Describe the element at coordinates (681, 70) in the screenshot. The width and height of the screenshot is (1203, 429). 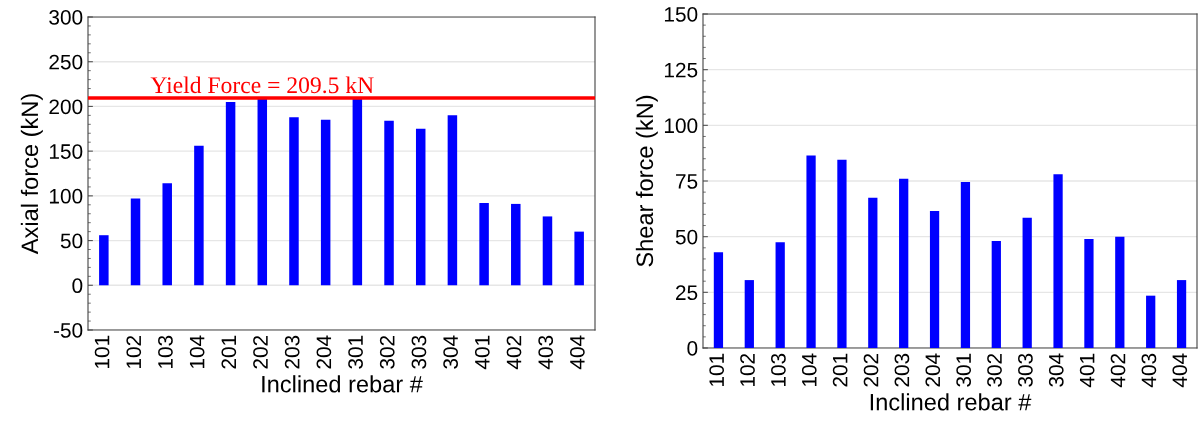
I see `y-tick-label: 125` at that location.